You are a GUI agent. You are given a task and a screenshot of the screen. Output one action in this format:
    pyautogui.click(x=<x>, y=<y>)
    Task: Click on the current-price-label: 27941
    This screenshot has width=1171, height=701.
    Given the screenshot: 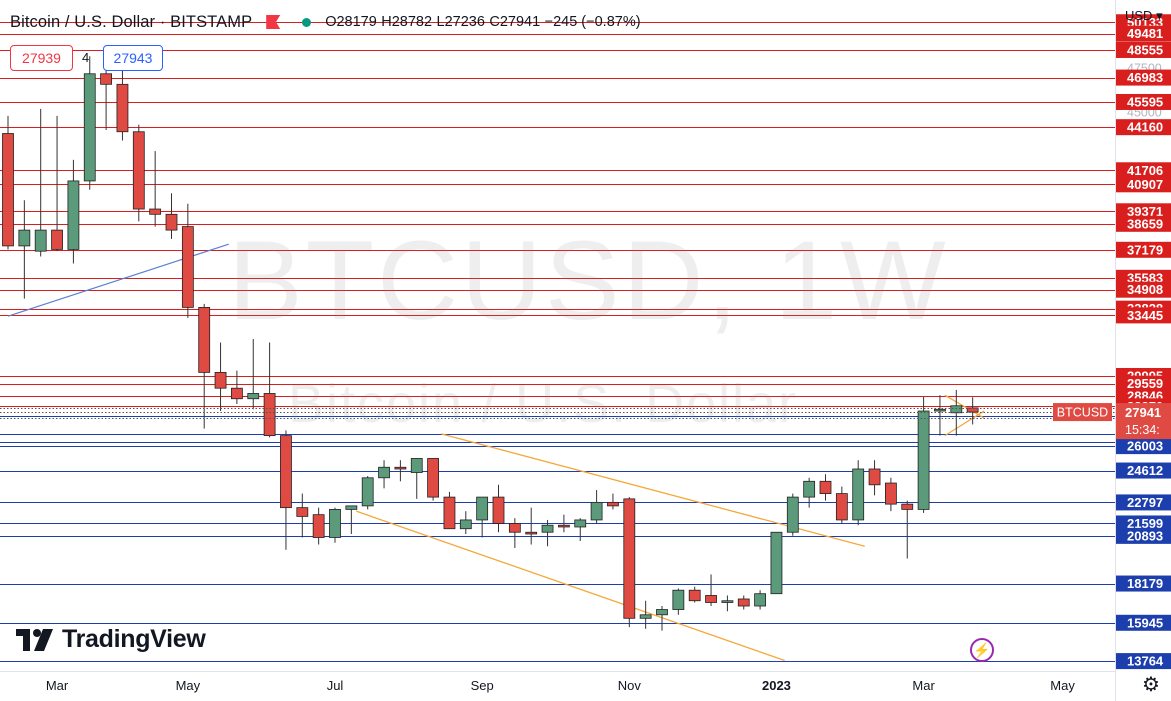 What is the action you would take?
    pyautogui.click(x=1143, y=412)
    